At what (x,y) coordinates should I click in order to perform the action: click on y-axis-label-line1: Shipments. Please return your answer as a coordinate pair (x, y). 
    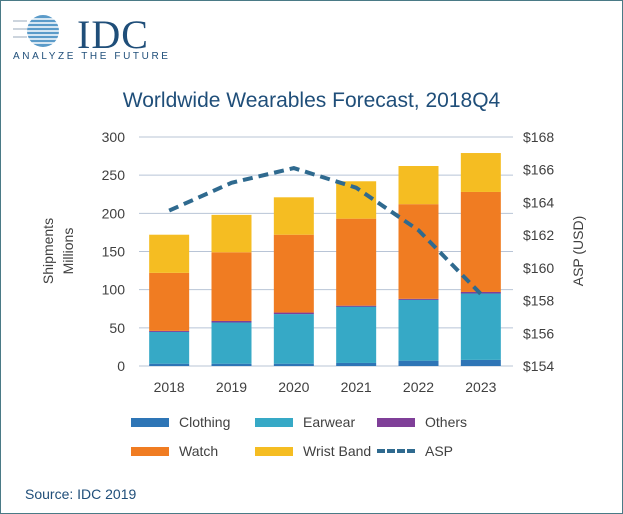
    Looking at the image, I should click on (48, 251).